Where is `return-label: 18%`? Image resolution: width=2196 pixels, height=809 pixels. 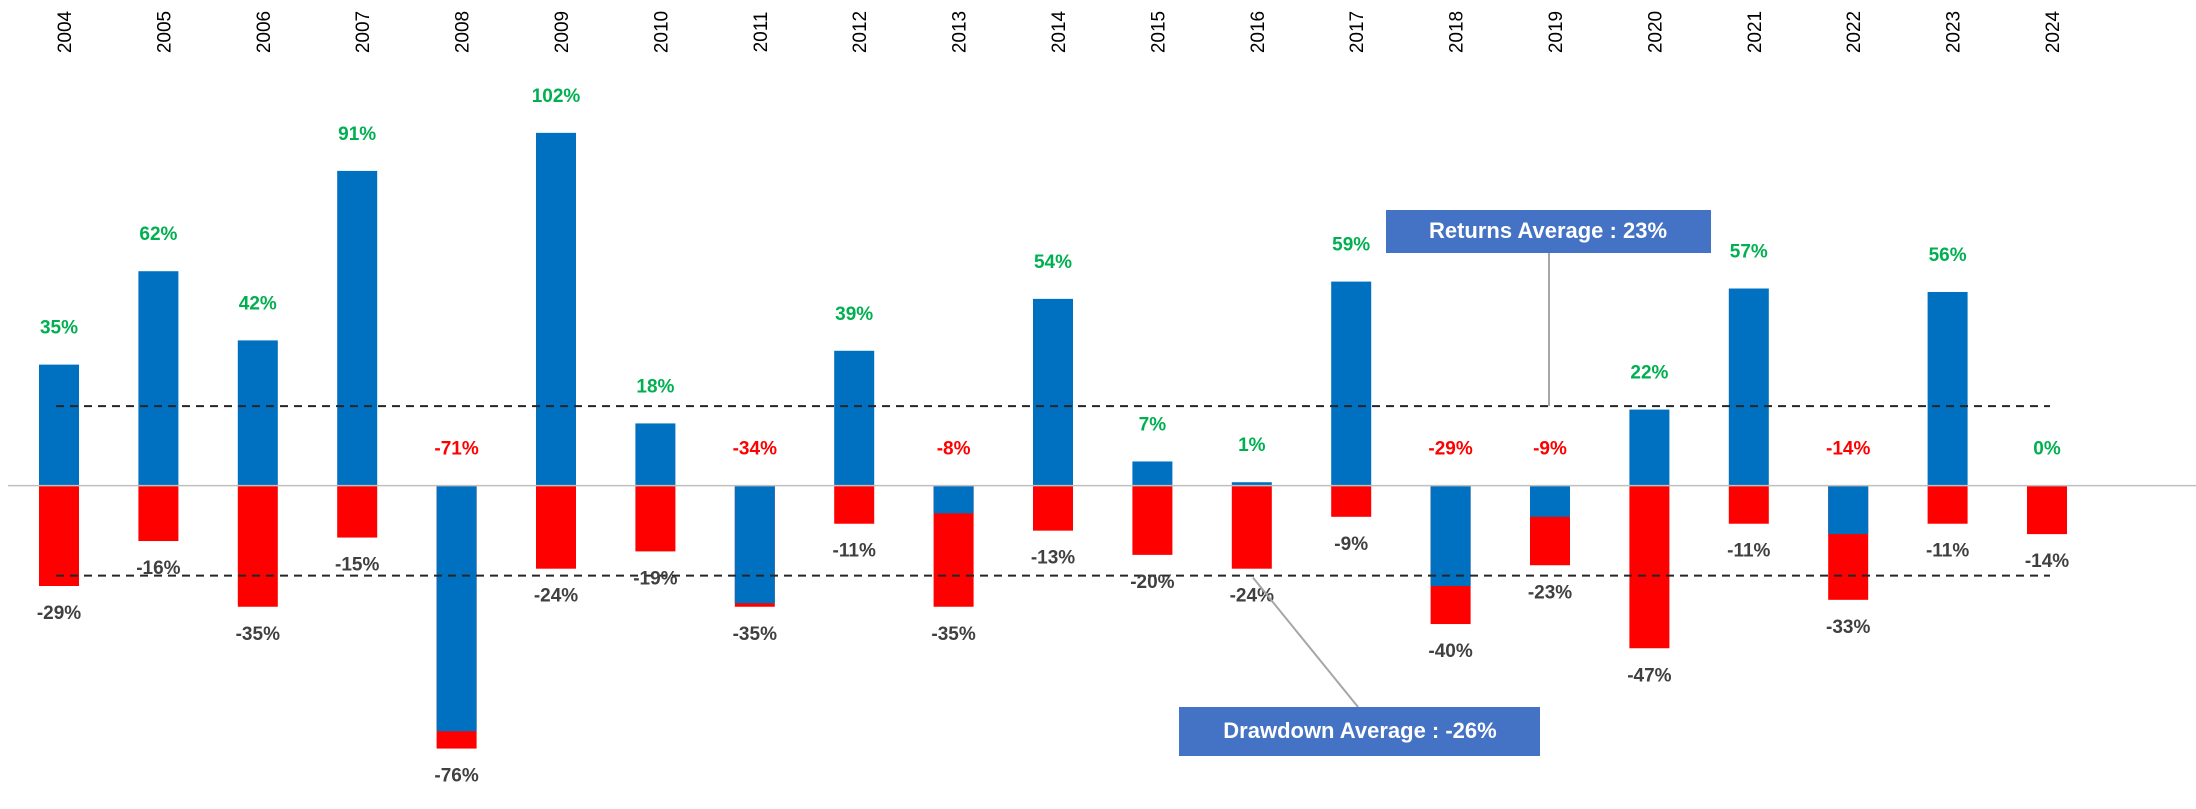 return-label: 18% is located at coordinates (655, 386).